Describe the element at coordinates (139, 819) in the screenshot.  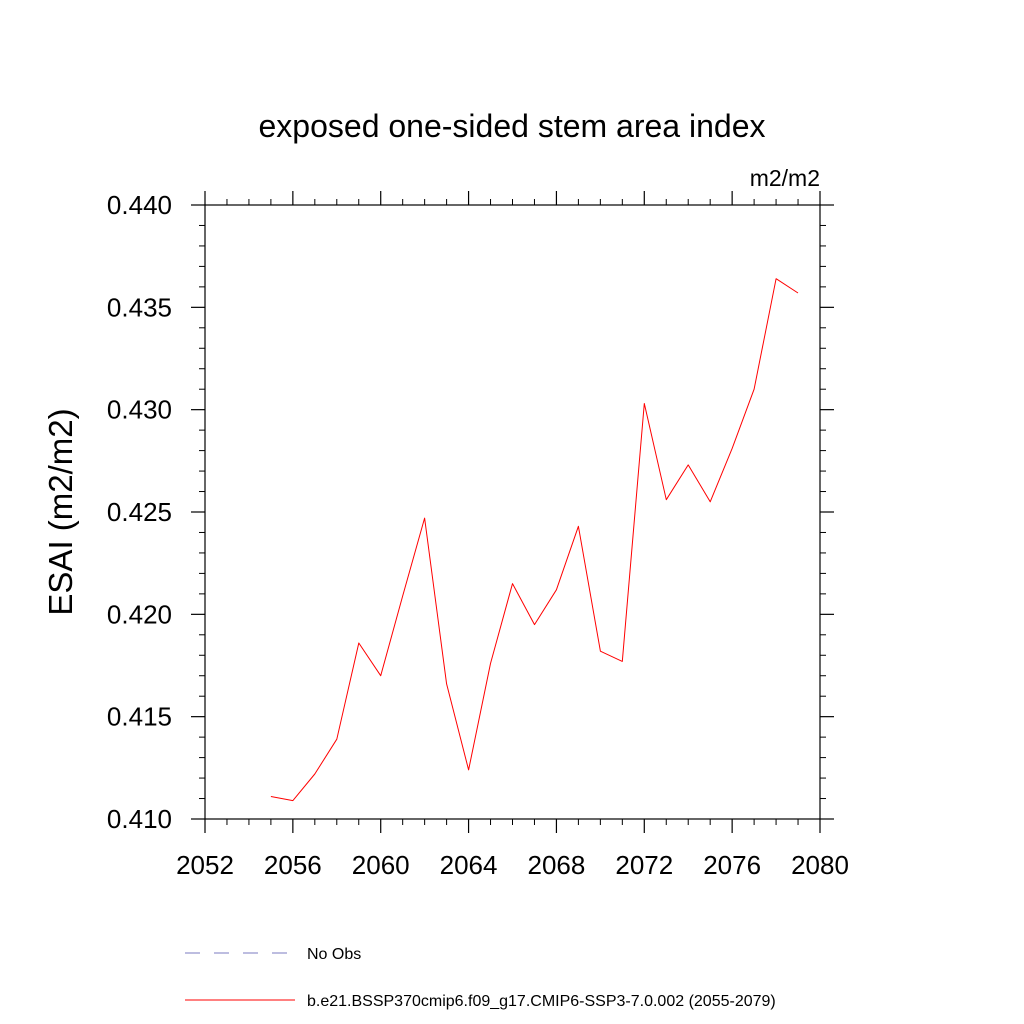
I see `y-tick-label: 0.410` at that location.